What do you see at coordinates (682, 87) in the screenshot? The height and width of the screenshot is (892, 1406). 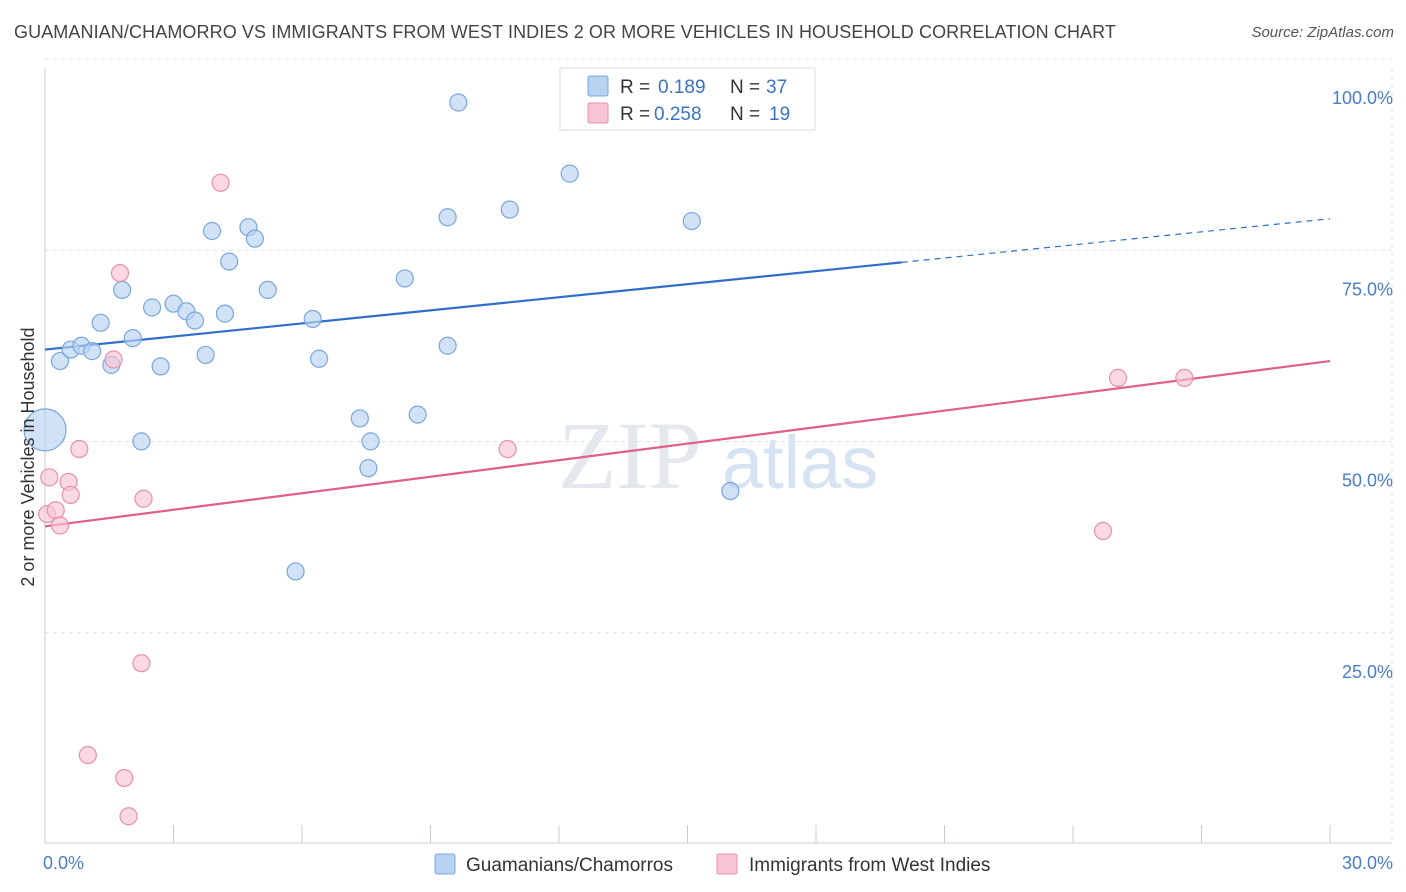 I see `legend-r-value-1: 0.189` at bounding box center [682, 87].